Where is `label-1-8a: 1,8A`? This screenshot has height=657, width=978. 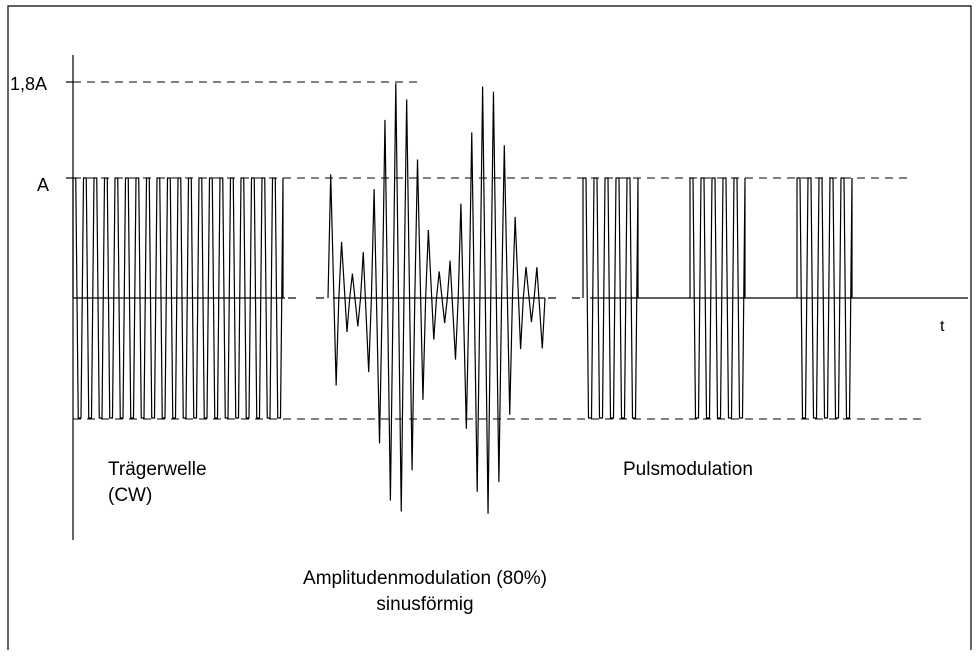 label-1-8a: 1,8A is located at coordinates (28, 84).